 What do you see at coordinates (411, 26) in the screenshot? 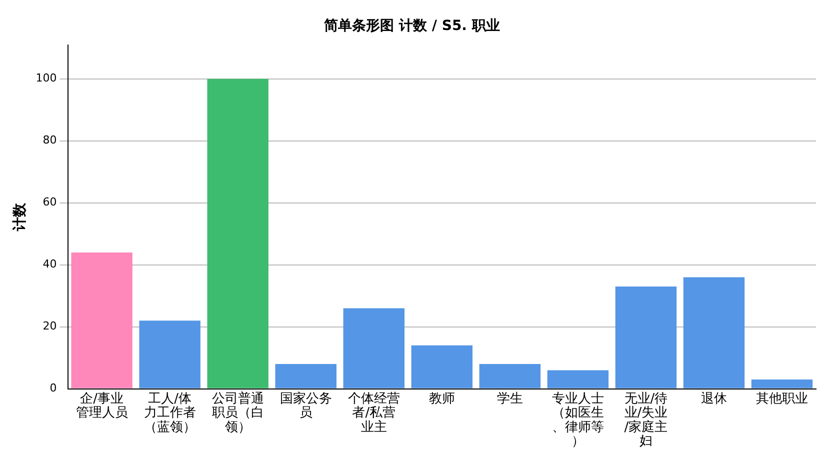
I see `chart-title: 简单条形图 计数 / S5. 职业` at bounding box center [411, 26].